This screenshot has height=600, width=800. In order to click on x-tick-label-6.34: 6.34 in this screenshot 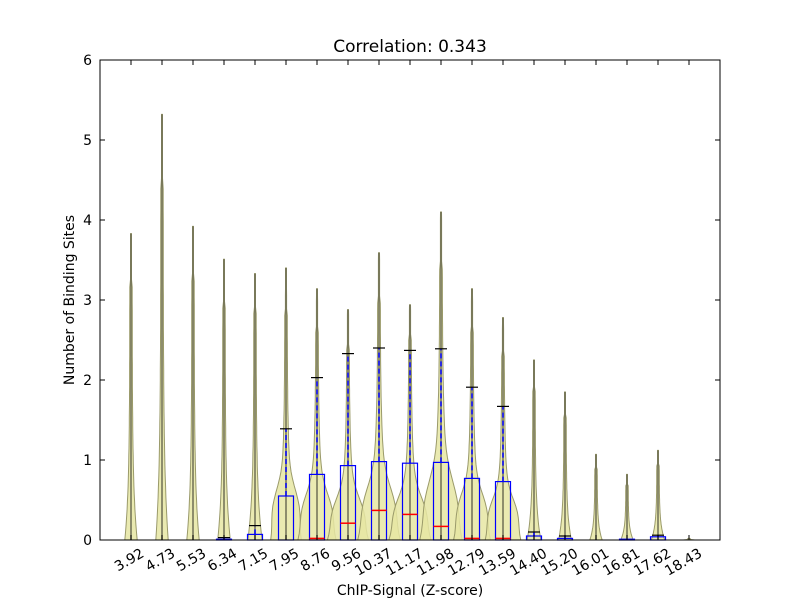, I will do `click(222, 560)`.